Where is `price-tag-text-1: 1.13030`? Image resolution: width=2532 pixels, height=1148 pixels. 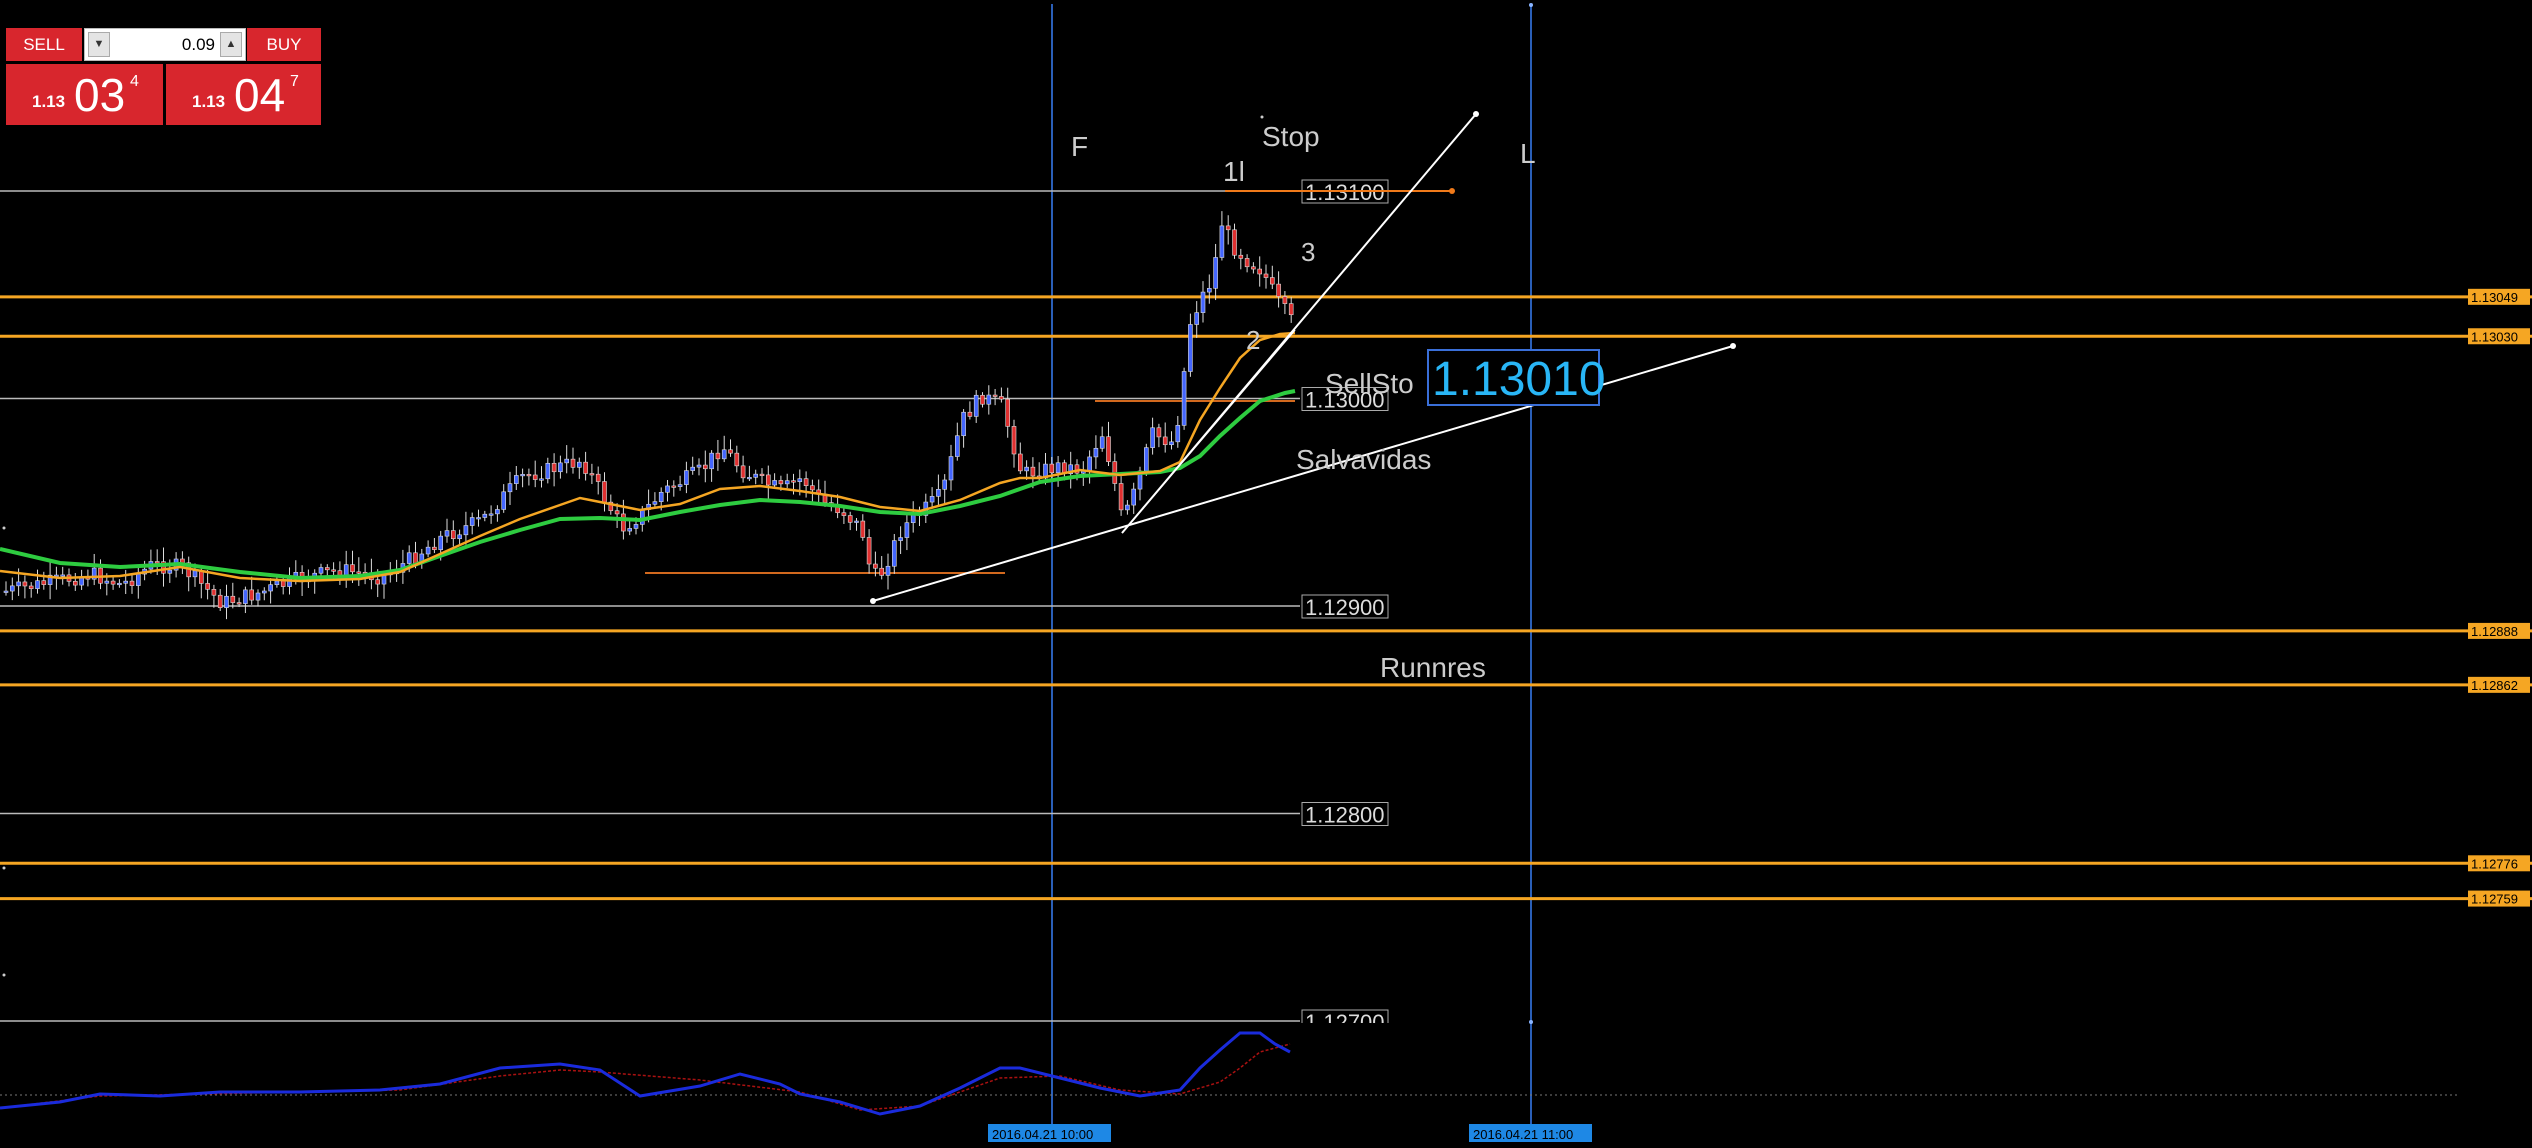 price-tag-text-1: 1.13030 is located at coordinates (2494, 336).